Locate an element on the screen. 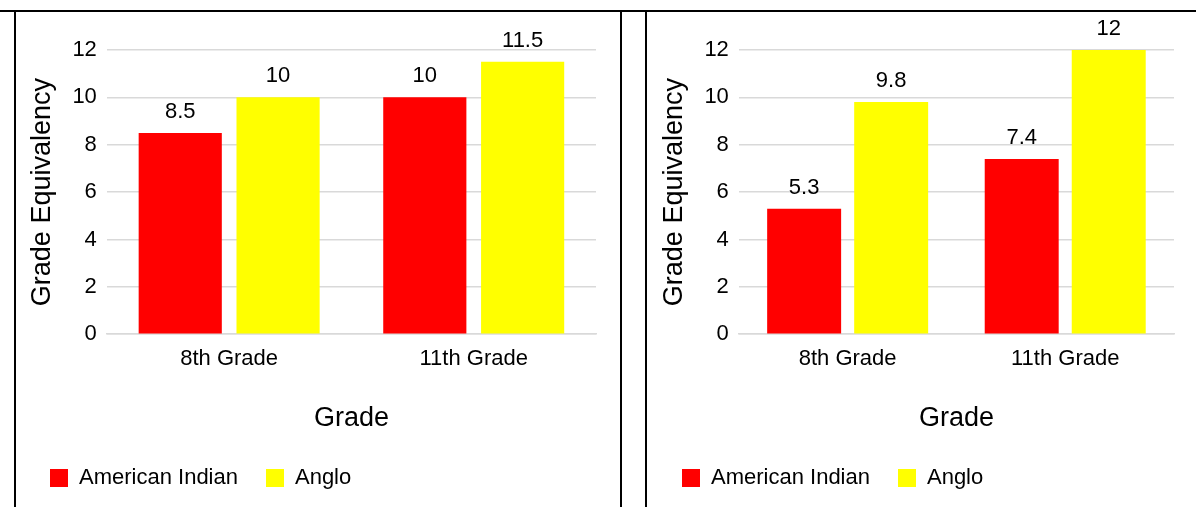  data-label: 8.5 is located at coordinates (180, 110).